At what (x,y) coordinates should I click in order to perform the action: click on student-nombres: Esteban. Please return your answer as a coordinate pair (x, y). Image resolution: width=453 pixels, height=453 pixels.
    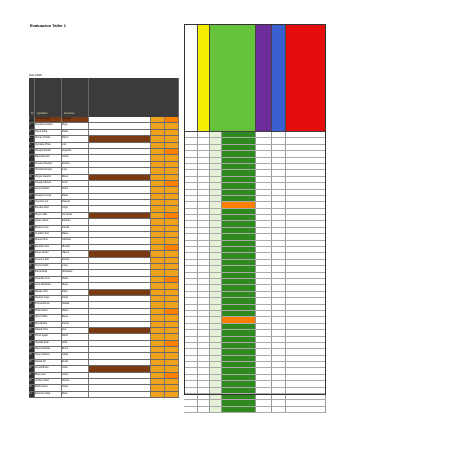
    Looking at the image, I should click on (75, 222).